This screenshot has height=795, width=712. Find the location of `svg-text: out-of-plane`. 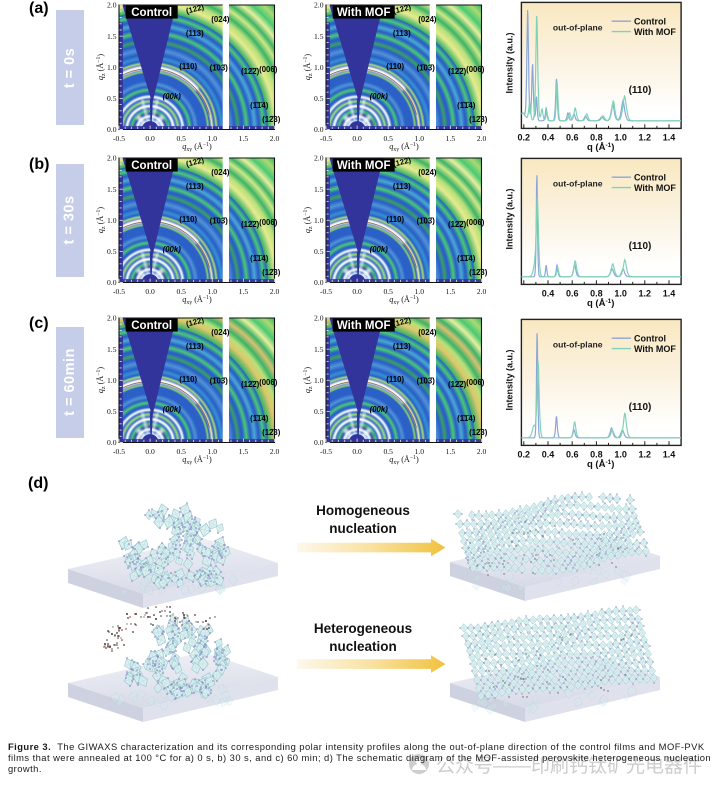

svg-text: out-of-plane is located at coordinates (578, 28).